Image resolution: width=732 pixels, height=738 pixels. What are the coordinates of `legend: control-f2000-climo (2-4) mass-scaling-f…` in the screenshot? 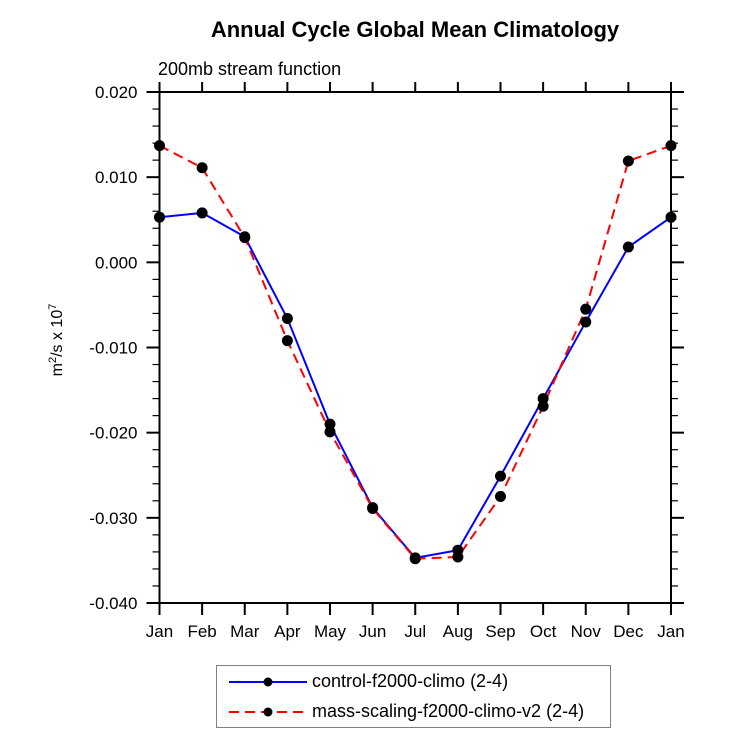 It's located at (413, 696).